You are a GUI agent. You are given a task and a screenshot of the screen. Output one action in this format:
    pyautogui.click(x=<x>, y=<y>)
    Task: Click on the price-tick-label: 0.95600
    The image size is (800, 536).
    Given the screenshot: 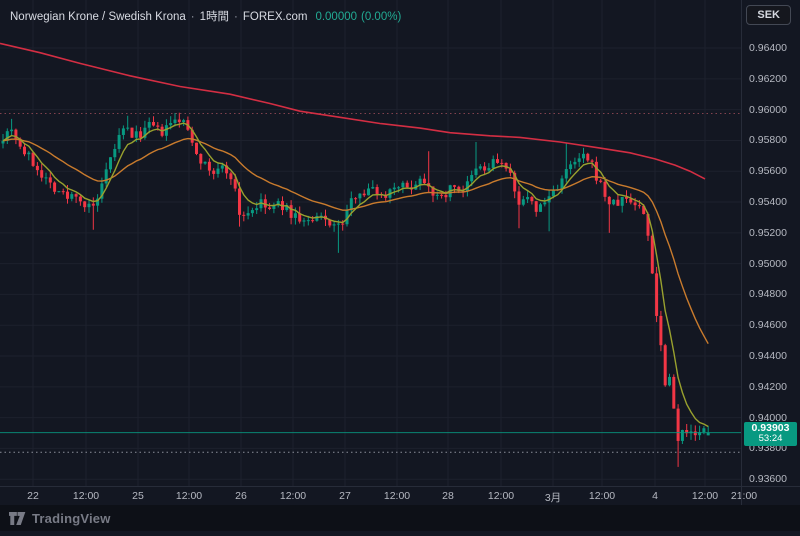 What is the action you would take?
    pyautogui.click(x=768, y=171)
    